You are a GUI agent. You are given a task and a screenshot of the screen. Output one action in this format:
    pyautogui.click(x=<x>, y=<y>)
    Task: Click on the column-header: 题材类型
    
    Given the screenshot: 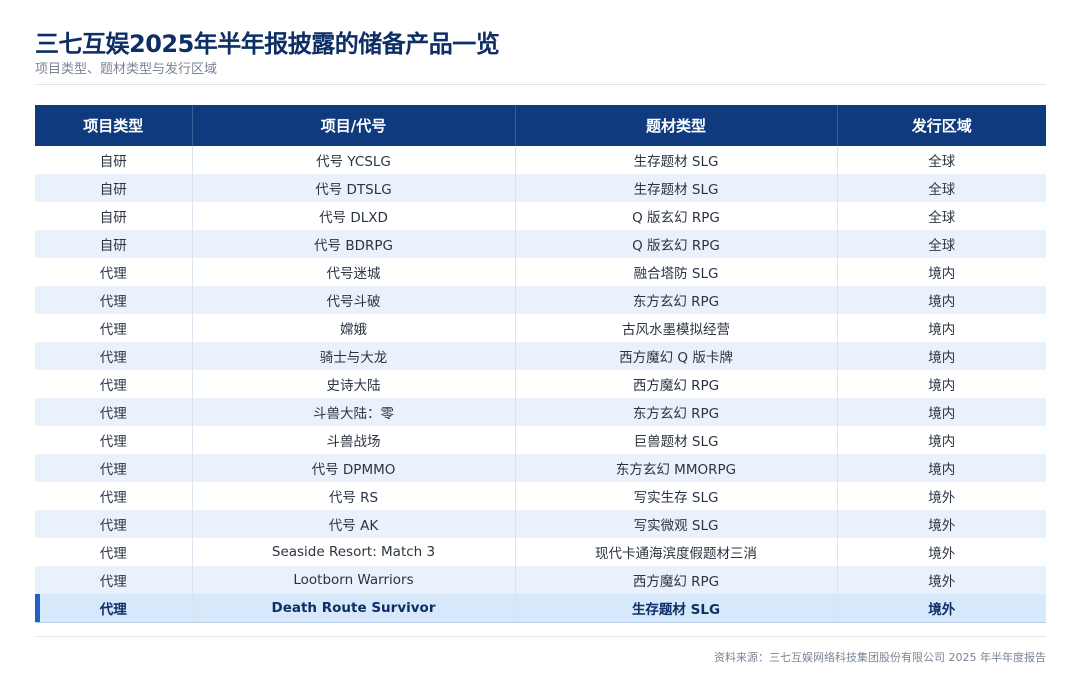 What is the action you would take?
    pyautogui.click(x=675, y=125)
    